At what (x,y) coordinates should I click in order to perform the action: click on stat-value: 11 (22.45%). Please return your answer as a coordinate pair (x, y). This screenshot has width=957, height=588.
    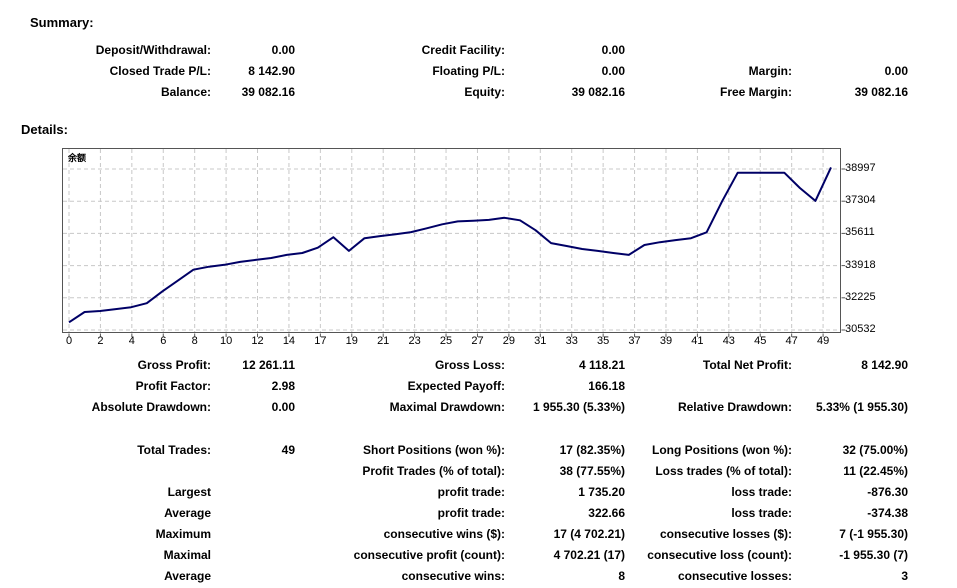
    Looking at the image, I should click on (875, 471).